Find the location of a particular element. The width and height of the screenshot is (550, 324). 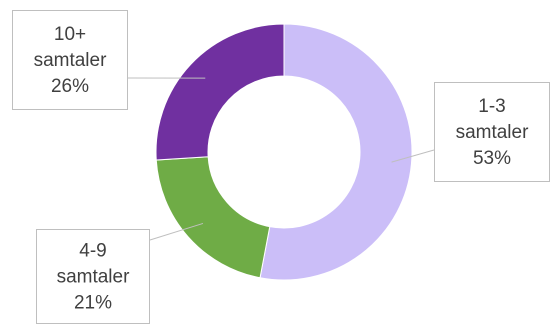

data-label-4-9: 4-9 samtaler 21% is located at coordinates (120, 273).